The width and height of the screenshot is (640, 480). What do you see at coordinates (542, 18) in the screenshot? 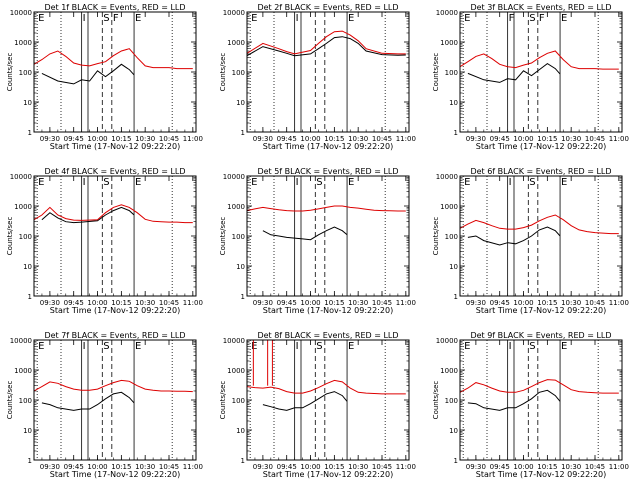
I see `marker-label: F` at bounding box center [542, 18].